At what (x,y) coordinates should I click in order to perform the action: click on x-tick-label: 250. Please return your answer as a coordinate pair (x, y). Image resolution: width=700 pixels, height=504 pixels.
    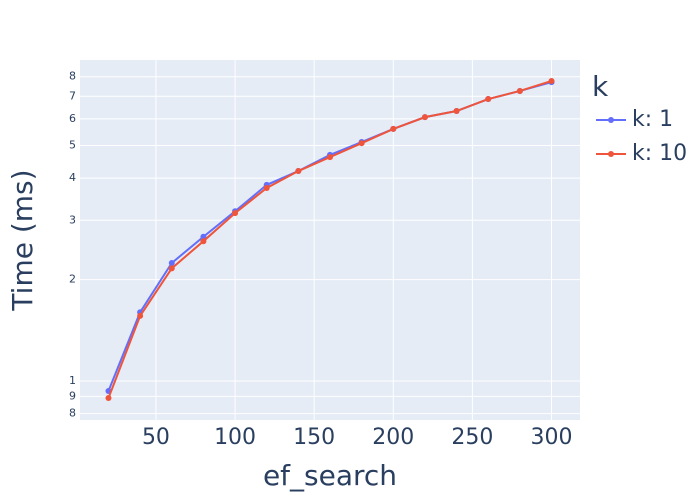
    Looking at the image, I should click on (472, 437).